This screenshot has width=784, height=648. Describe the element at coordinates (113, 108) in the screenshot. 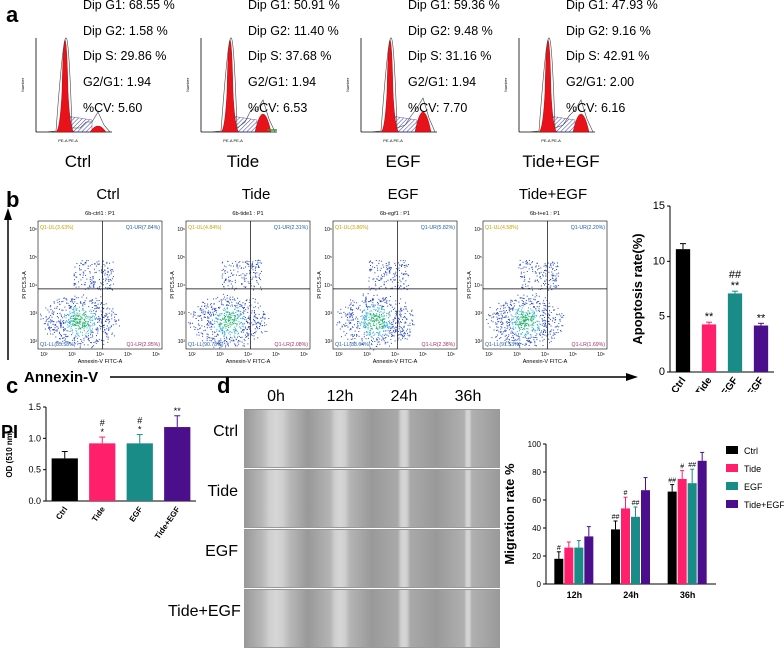

I see `stat-cv-0: %CV: 5.60` at that location.